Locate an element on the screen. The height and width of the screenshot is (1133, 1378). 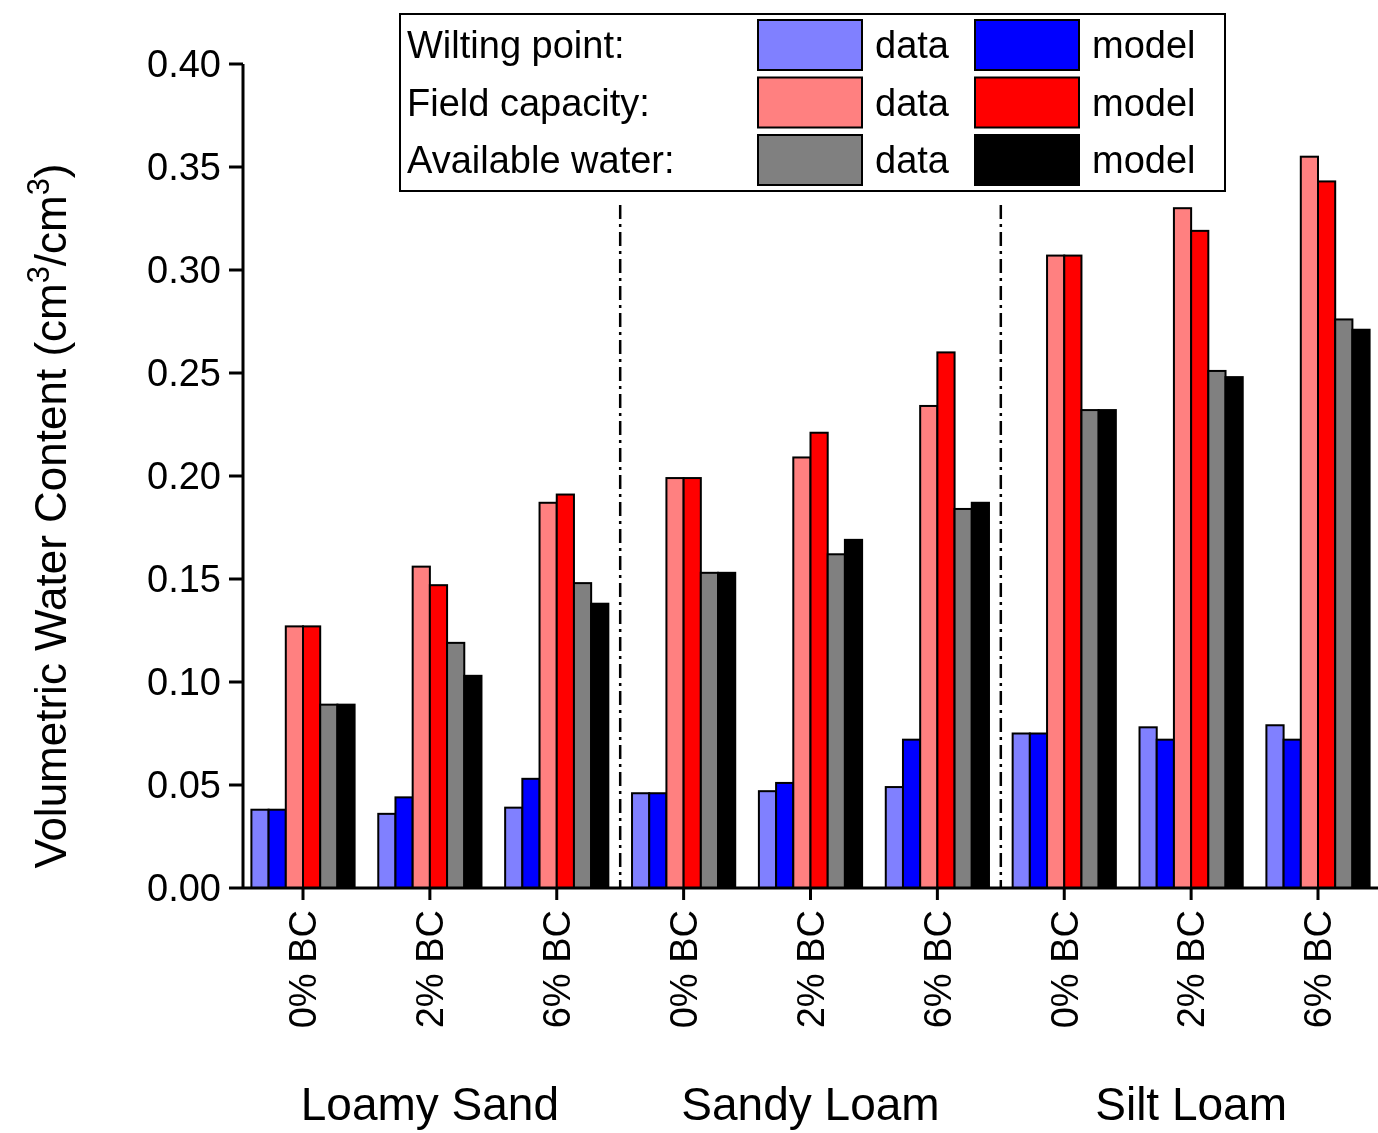
y-tick-label: 0.05 is located at coordinates (184, 785).